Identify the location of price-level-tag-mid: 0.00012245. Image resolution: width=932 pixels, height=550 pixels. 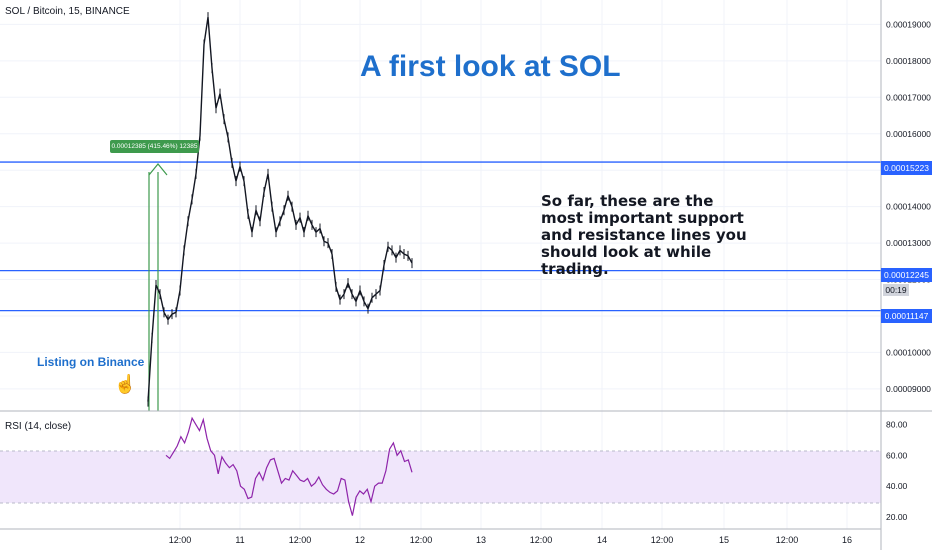
(906, 275).